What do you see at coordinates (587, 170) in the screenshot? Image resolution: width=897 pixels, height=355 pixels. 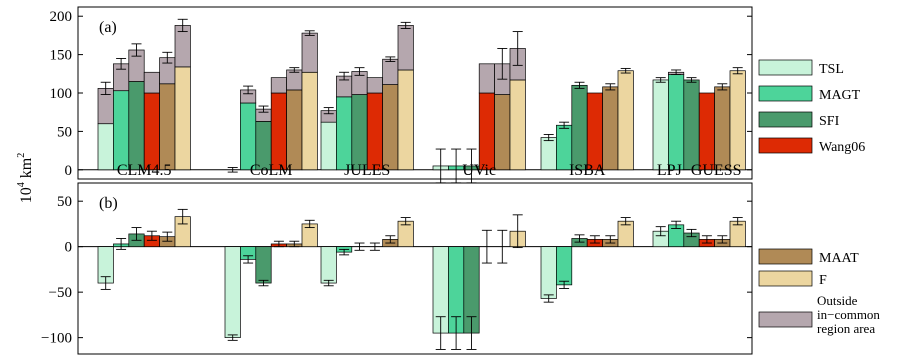 I see `category-label: ISBA` at bounding box center [587, 170].